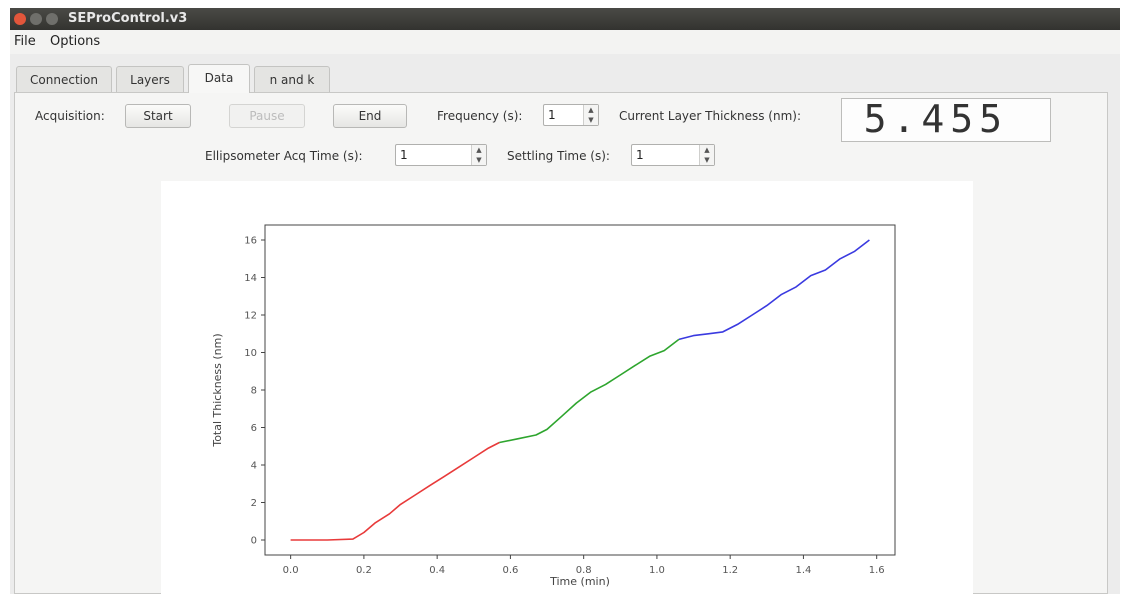 Image resolution: width=1126 pixels, height=599 pixels. Describe the element at coordinates (250, 278) in the screenshot. I see `y-tick-label: 14` at that location.